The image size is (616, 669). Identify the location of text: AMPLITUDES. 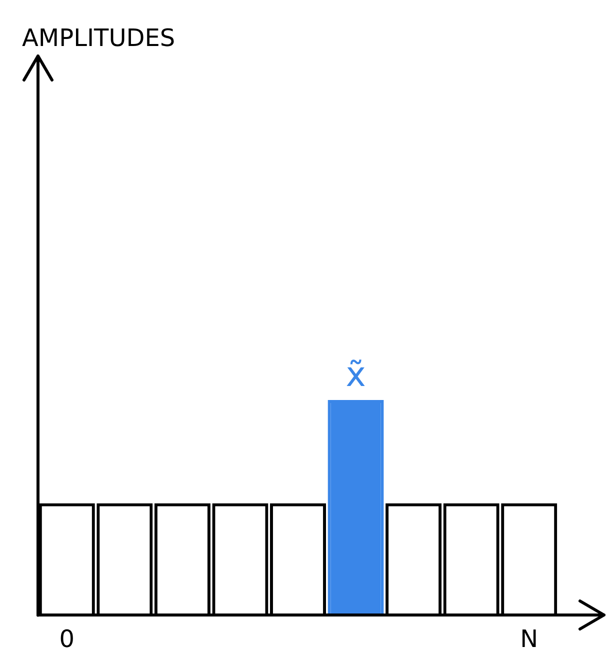
(99, 38).